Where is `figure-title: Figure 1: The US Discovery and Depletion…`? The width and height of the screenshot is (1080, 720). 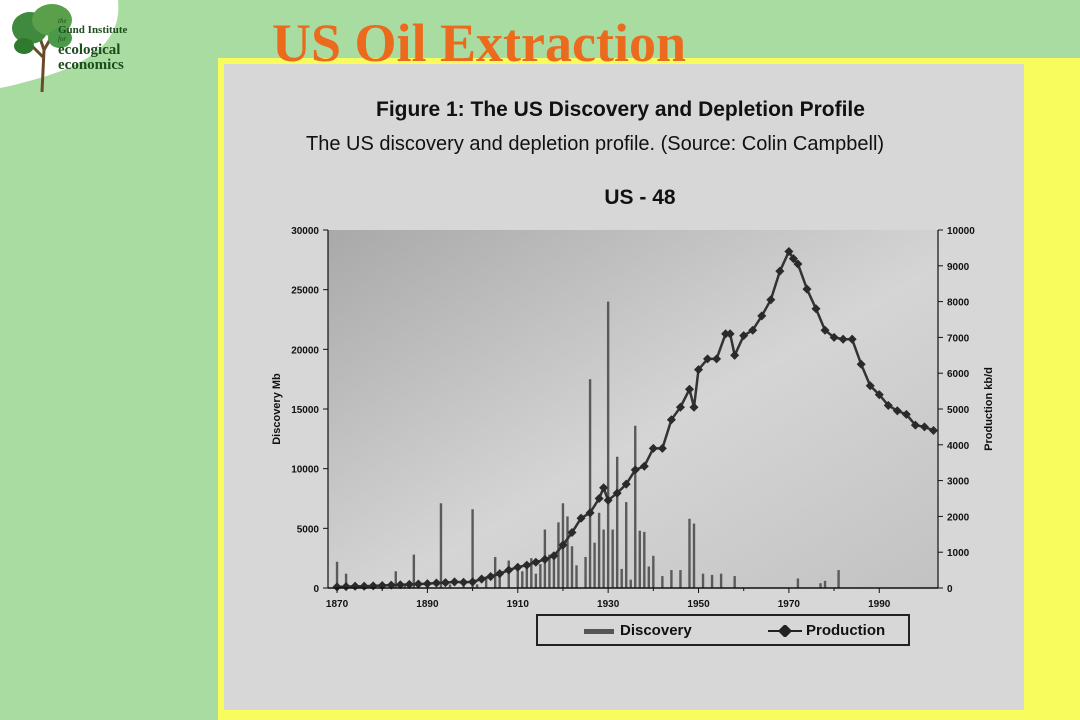
figure-title: Figure 1: The US Discovery and Depletion… is located at coordinates (620, 109).